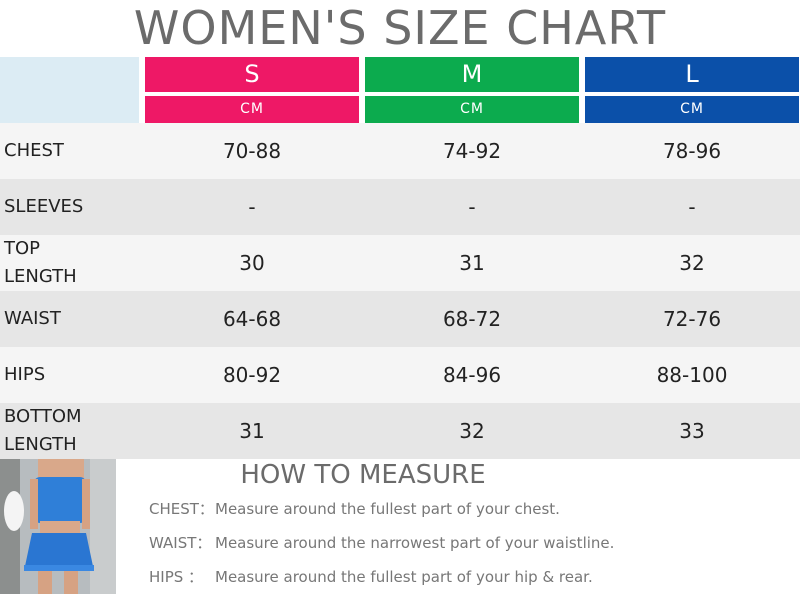 The width and height of the screenshot is (800, 594). What do you see at coordinates (472, 431) in the screenshot?
I see `cell-m: 32` at bounding box center [472, 431].